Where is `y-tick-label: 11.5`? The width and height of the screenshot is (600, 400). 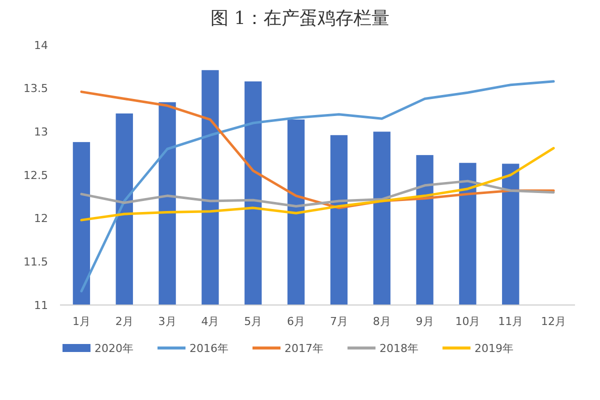 y-tick-label: 11.5 is located at coordinates (36, 262).